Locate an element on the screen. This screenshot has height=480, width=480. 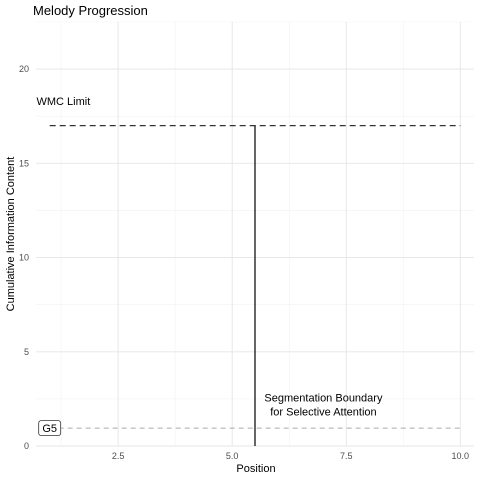
y-tick-label: 0 is located at coordinates (26, 446).